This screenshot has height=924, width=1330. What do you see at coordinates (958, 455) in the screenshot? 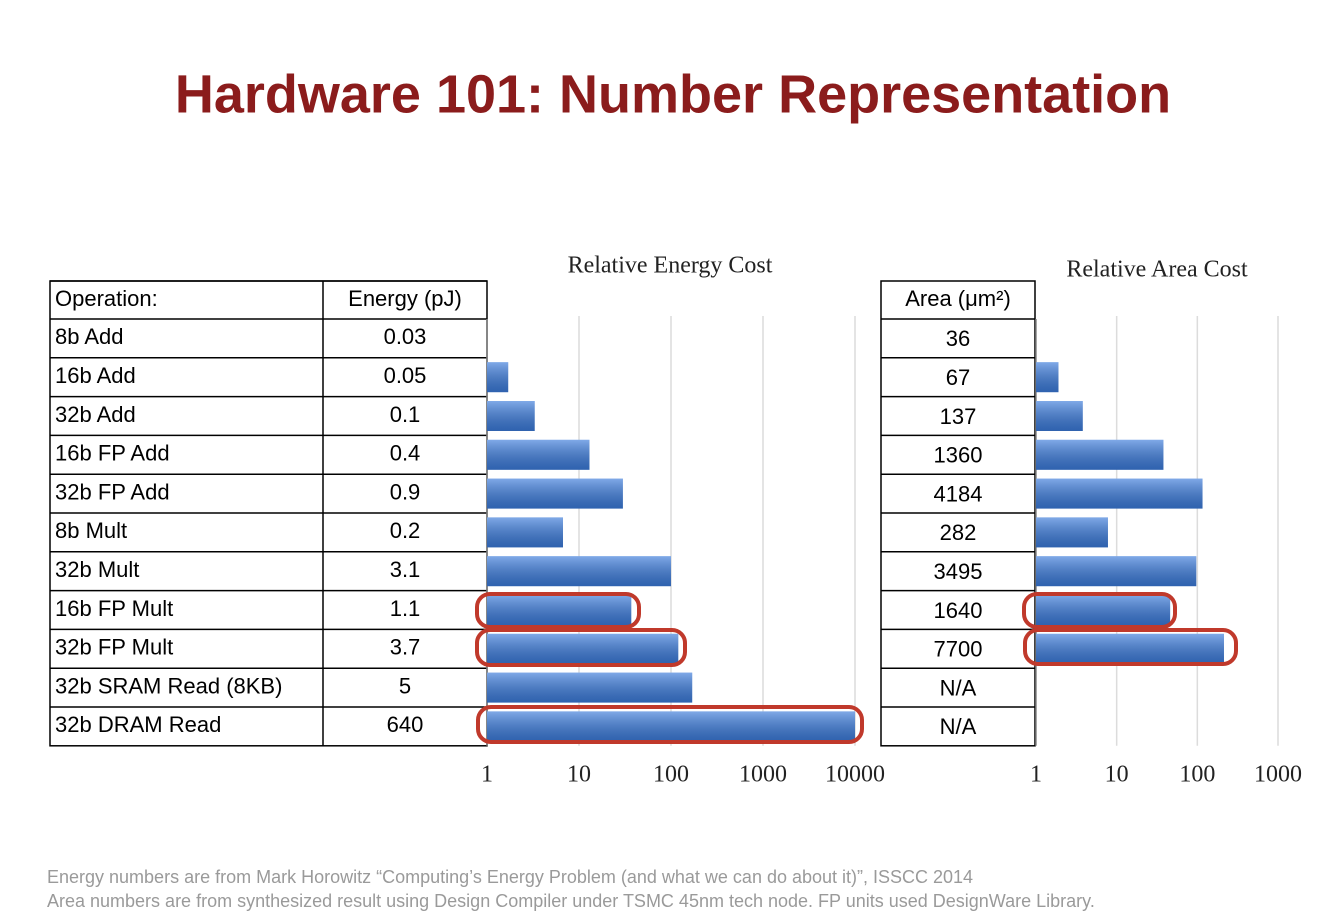
I see `area-cell: 1360` at bounding box center [958, 455].